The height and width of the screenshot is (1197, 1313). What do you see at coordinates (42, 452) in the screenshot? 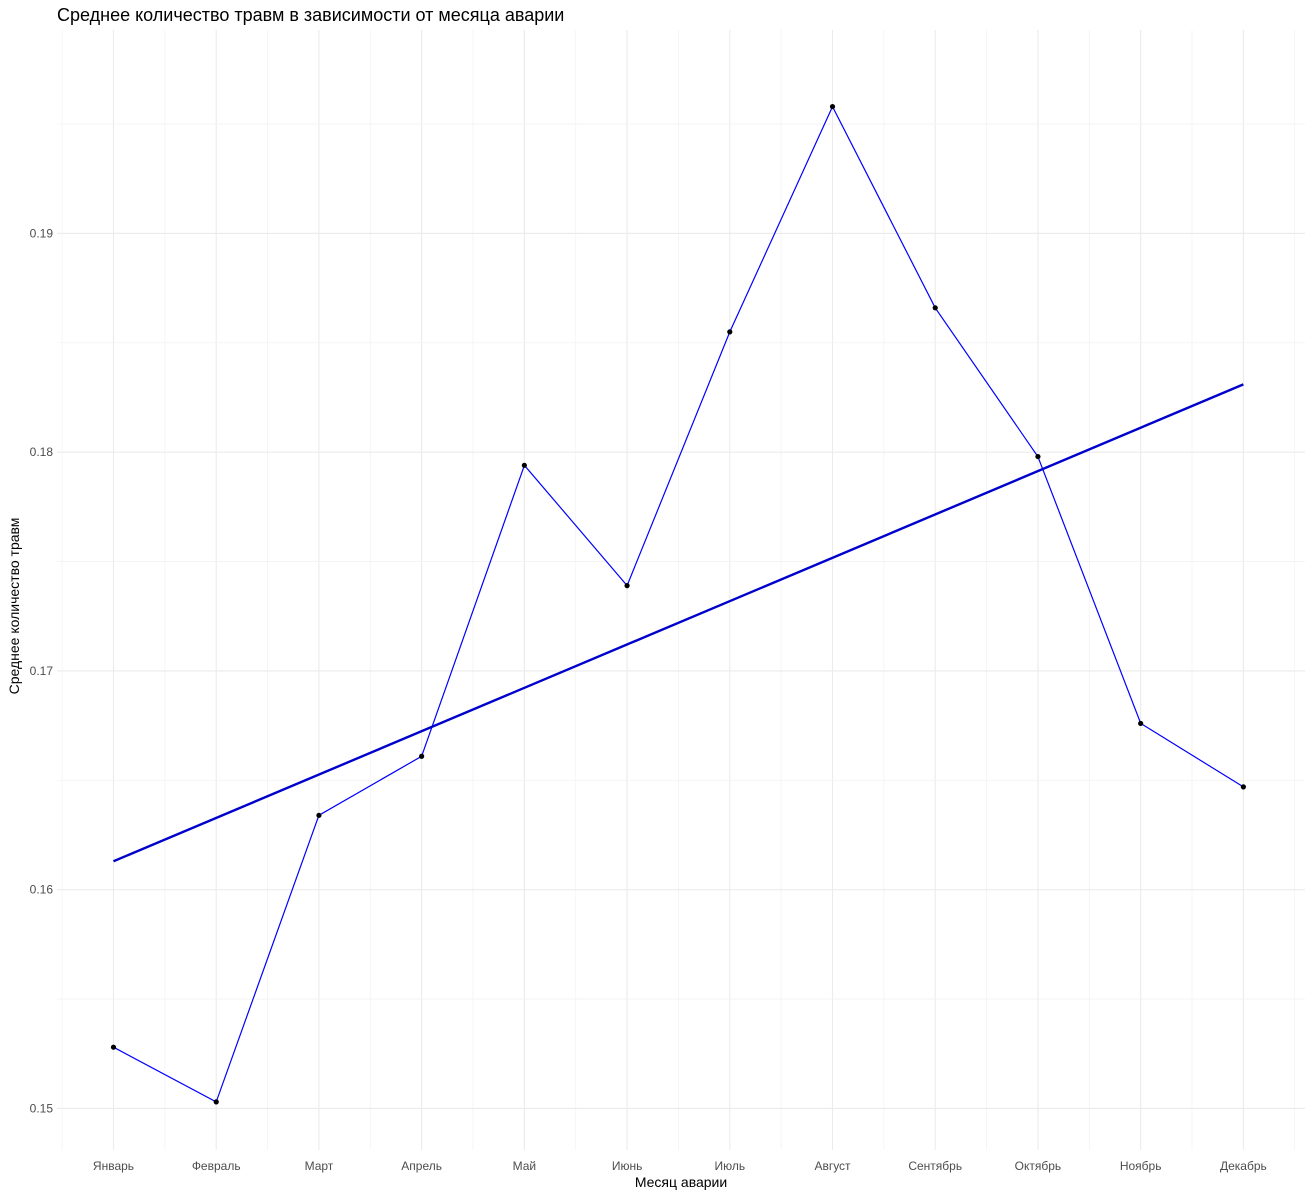
I see `y-tick-label: 0.18` at bounding box center [42, 452].